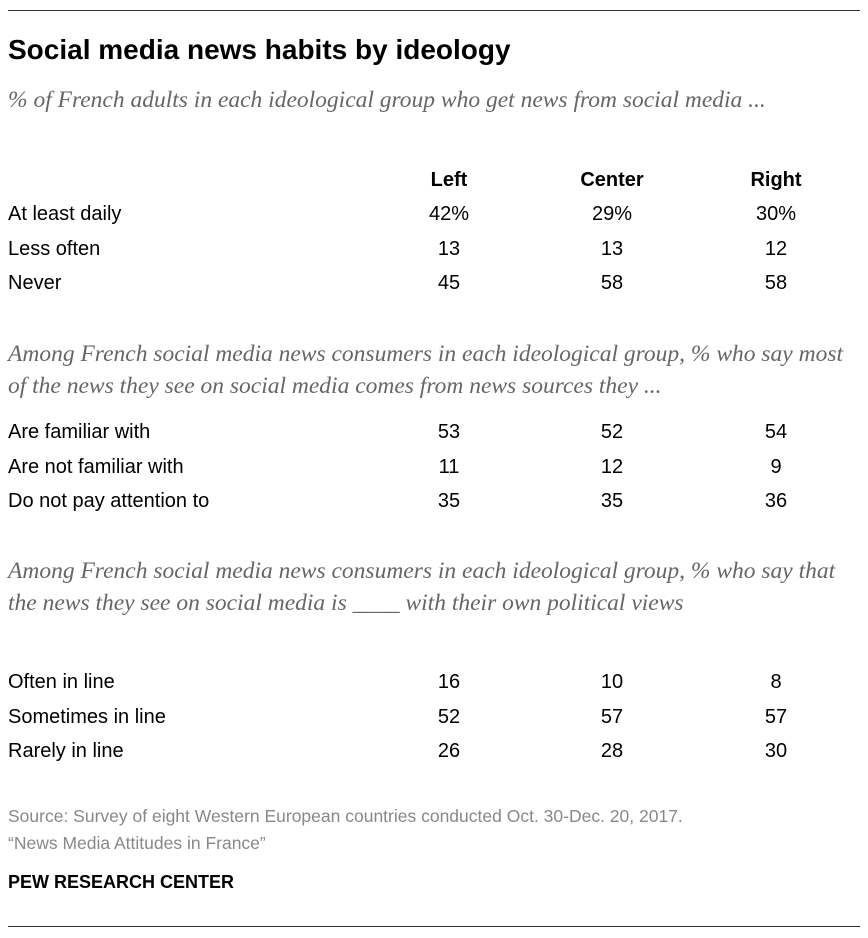 The image size is (868, 938). I want to click on row-label: Sometimes in line, so click(87, 716).